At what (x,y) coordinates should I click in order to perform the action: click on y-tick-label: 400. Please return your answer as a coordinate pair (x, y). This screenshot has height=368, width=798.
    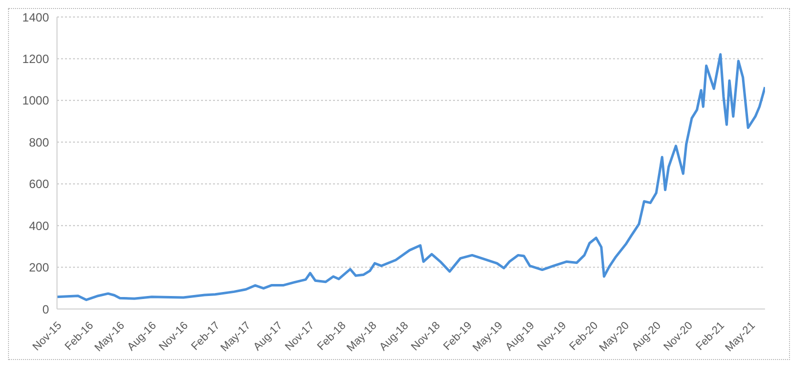
    Looking at the image, I should click on (39, 225).